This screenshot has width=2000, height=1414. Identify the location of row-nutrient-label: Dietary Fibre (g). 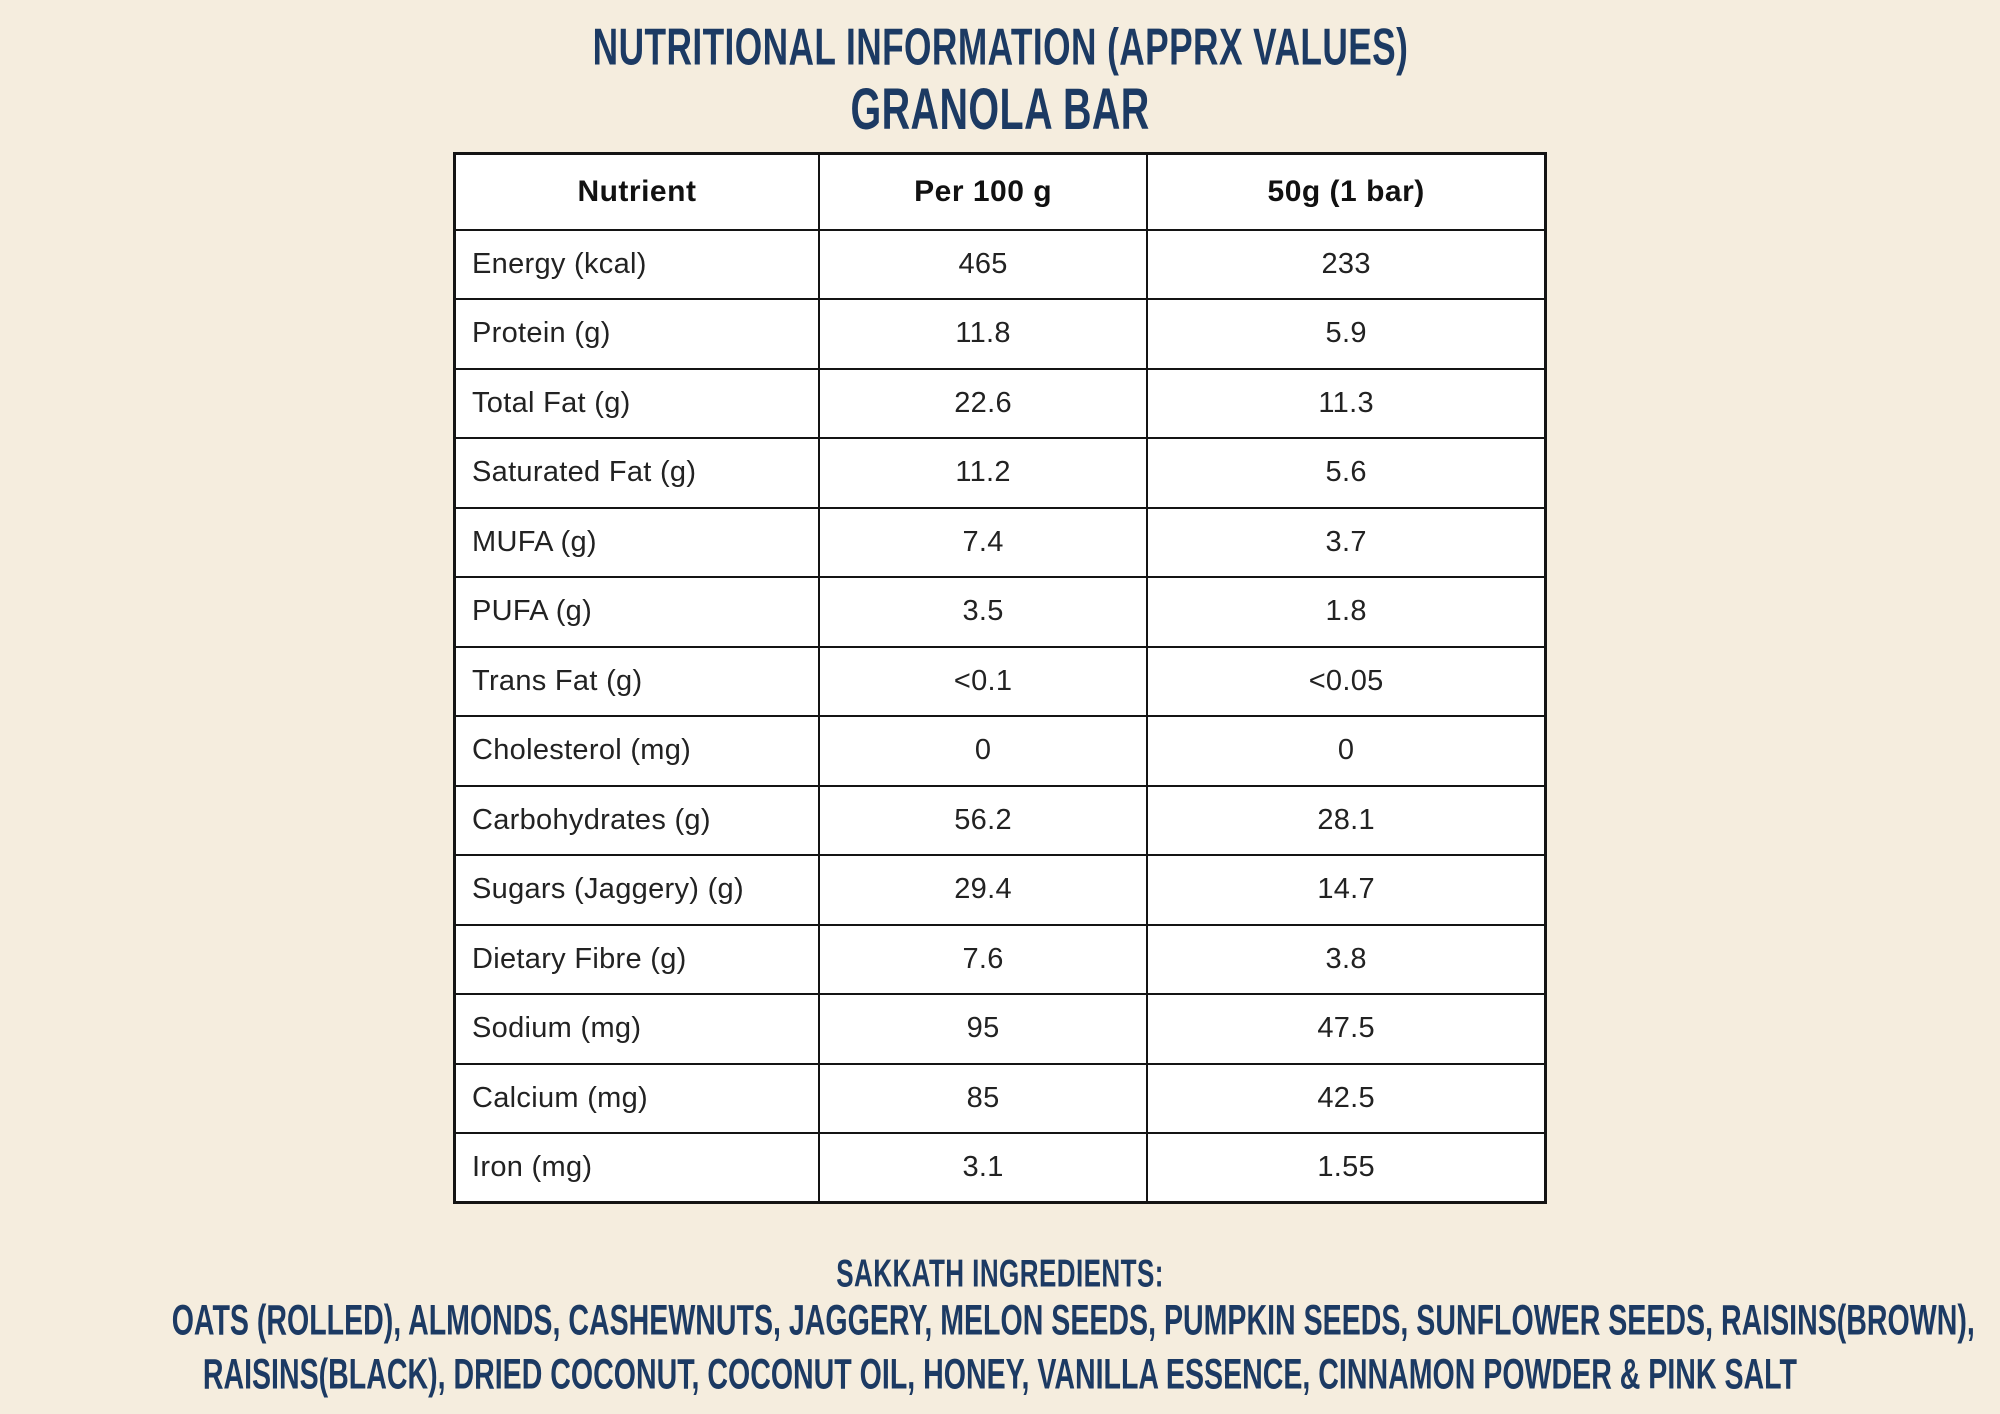
(636, 959).